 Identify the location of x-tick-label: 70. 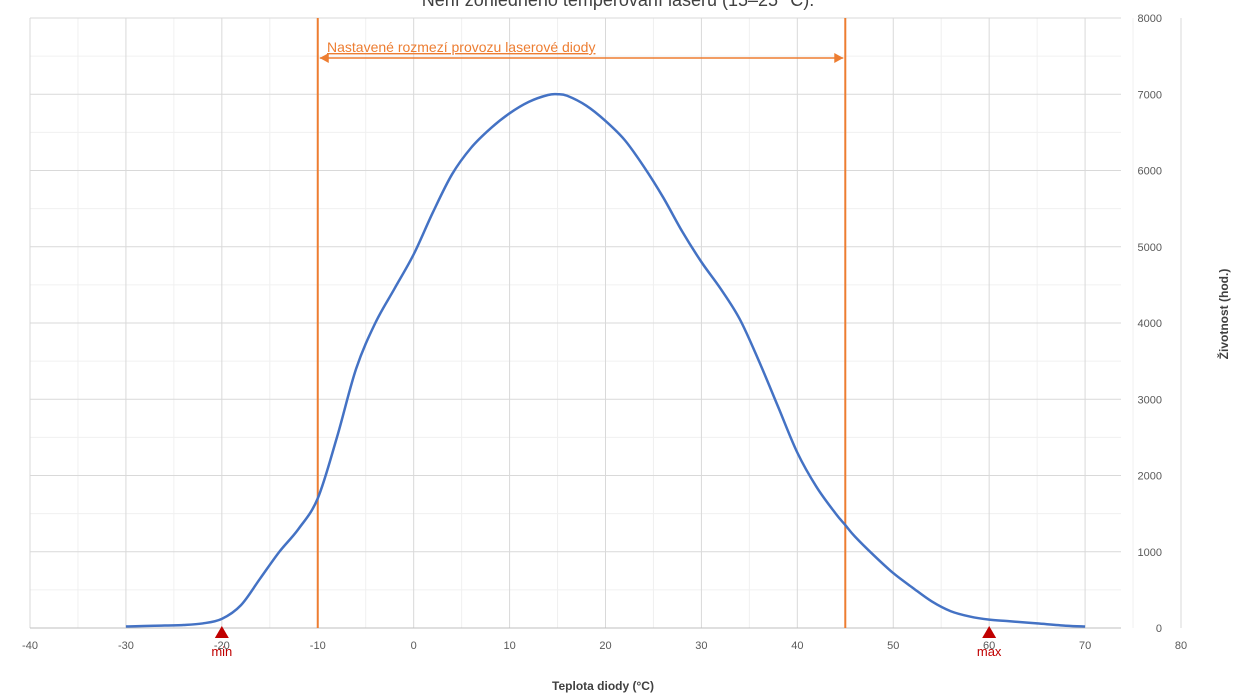
(1085, 646).